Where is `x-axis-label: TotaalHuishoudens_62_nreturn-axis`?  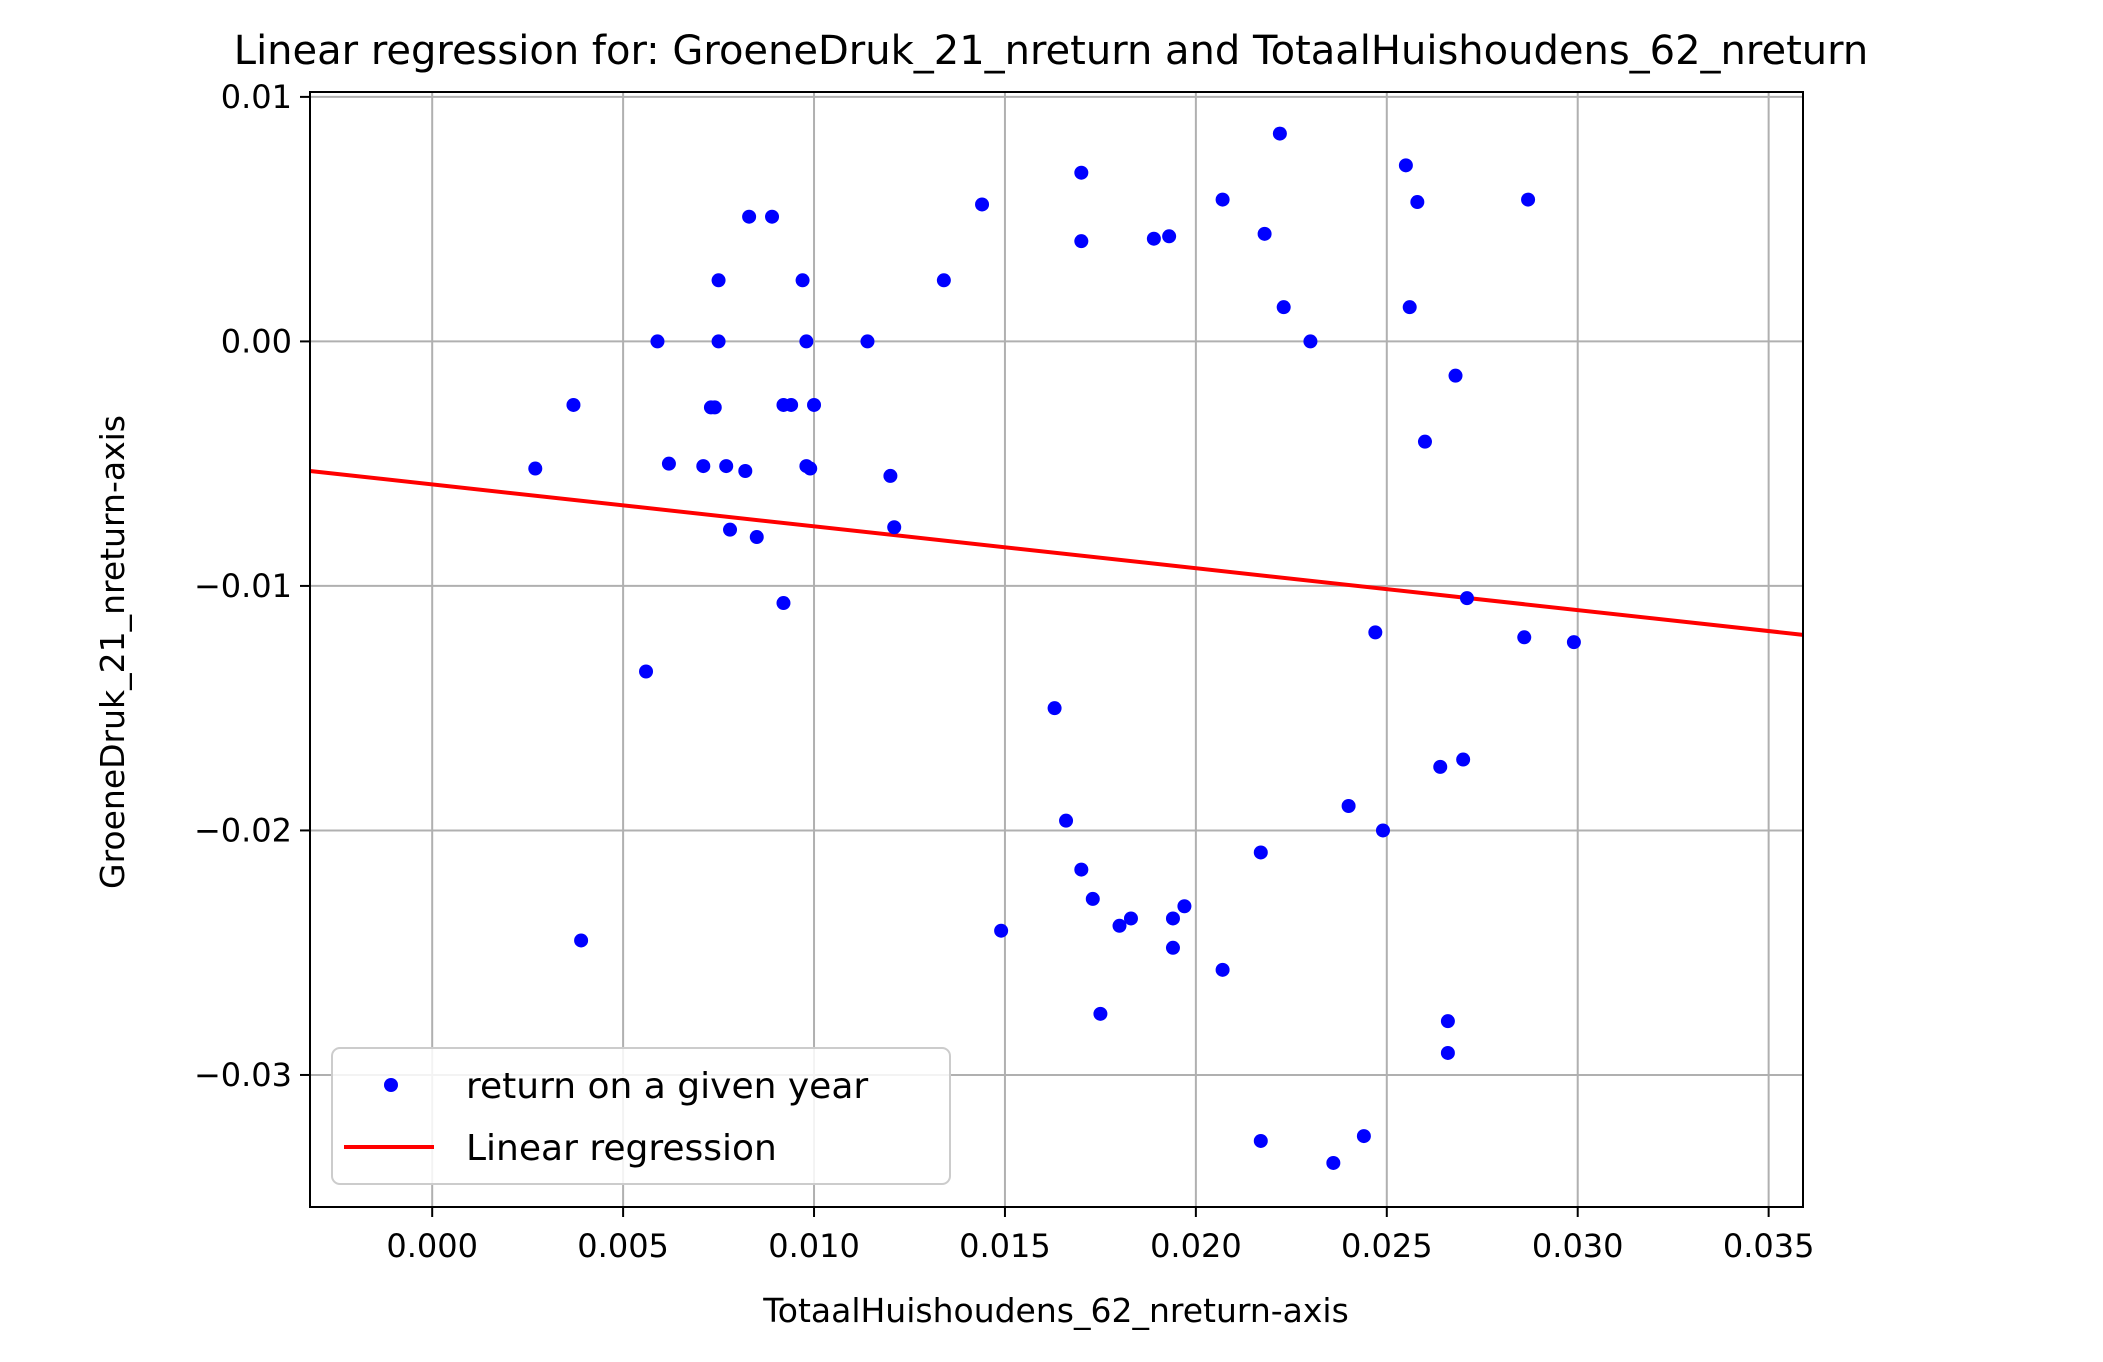 x-axis-label: TotaalHuishoudens_62_nreturn-axis is located at coordinates (1055, 1310).